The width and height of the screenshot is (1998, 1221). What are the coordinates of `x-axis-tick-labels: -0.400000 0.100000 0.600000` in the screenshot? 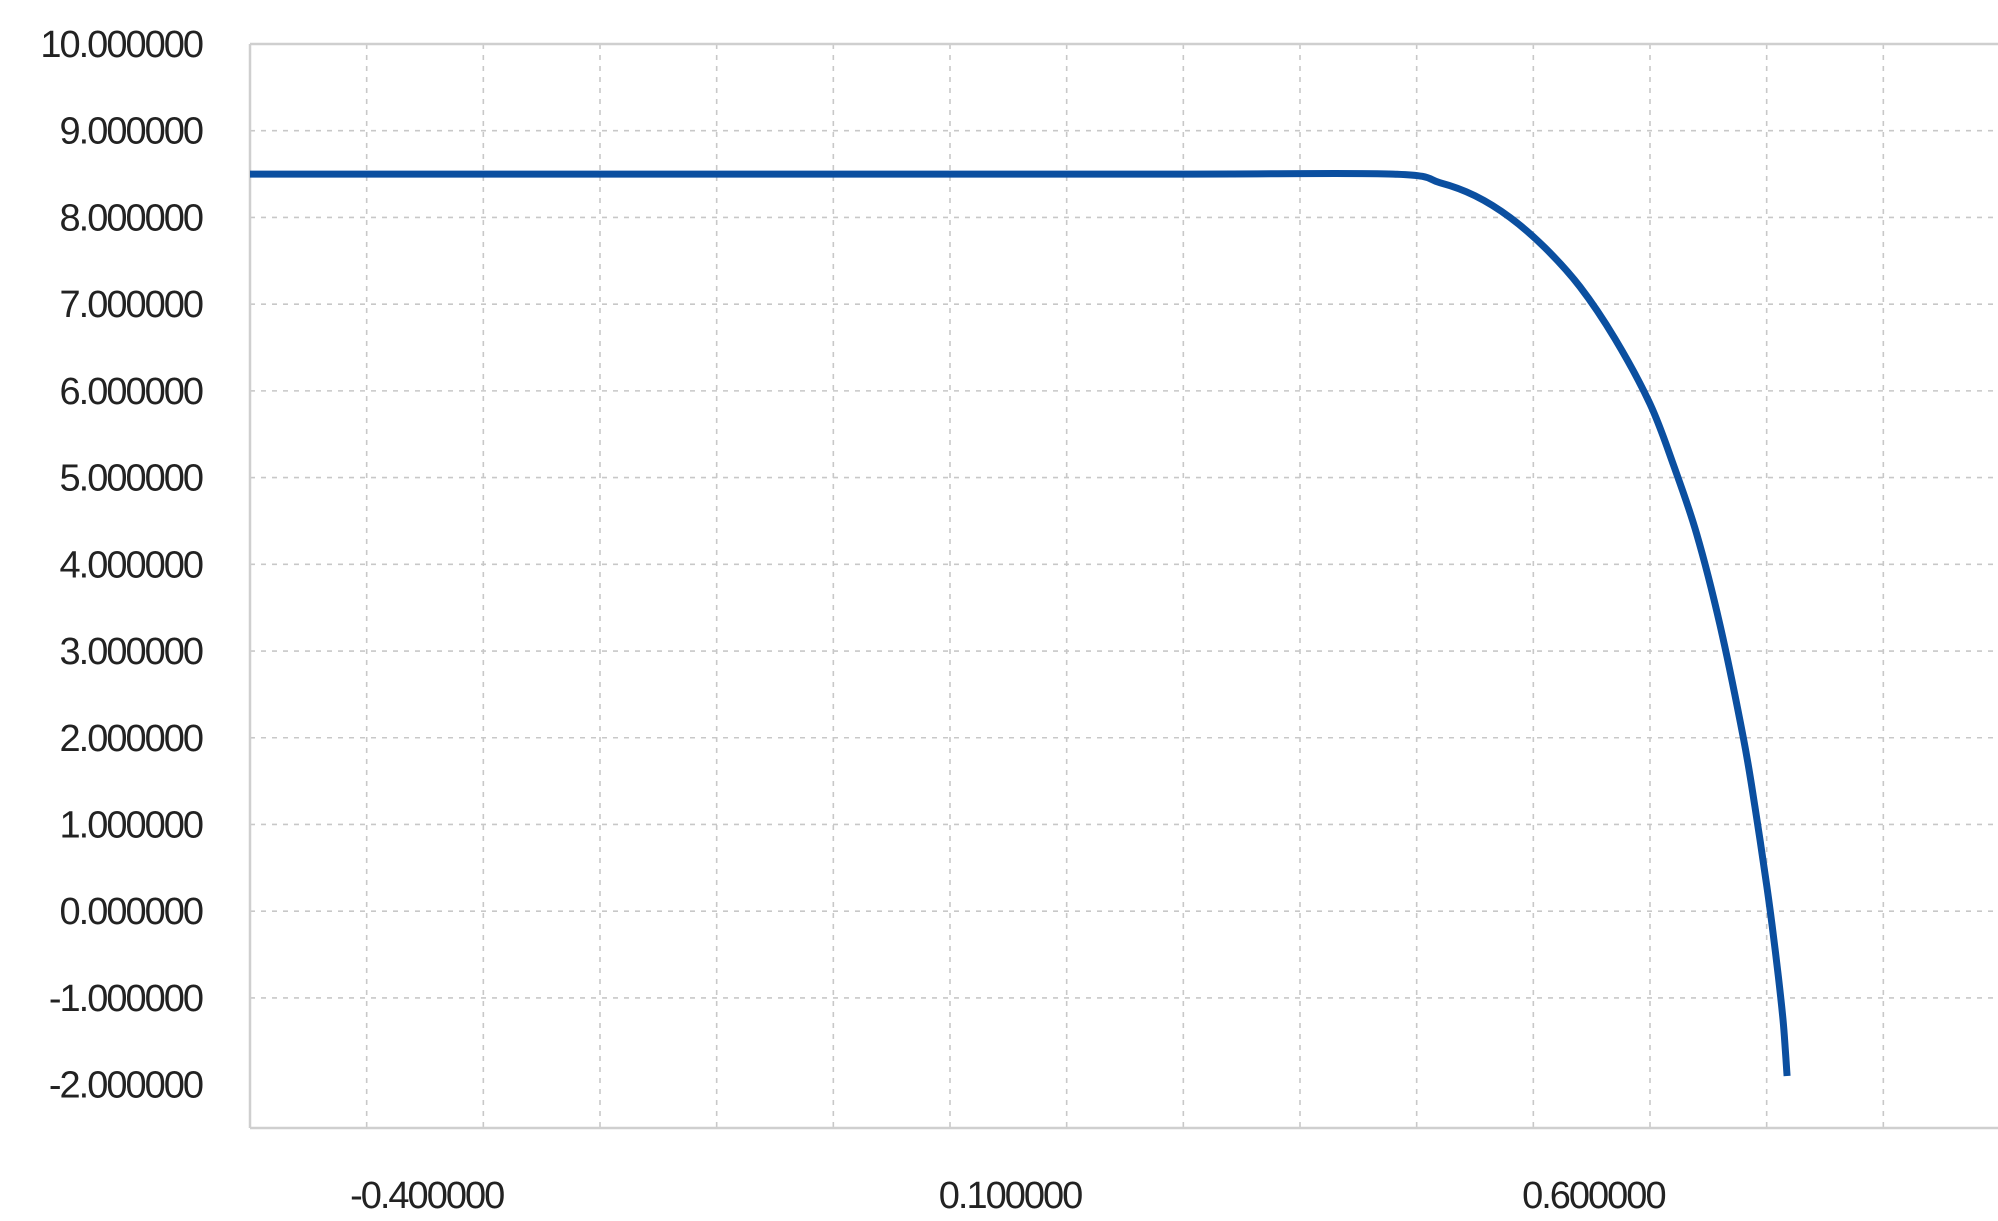 It's located at (1008, 1196).